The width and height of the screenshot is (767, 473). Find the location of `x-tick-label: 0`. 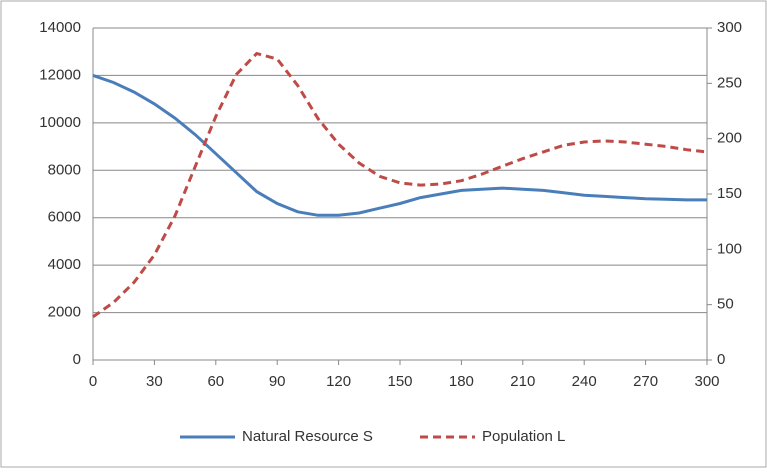

x-tick-label: 0 is located at coordinates (93, 381).